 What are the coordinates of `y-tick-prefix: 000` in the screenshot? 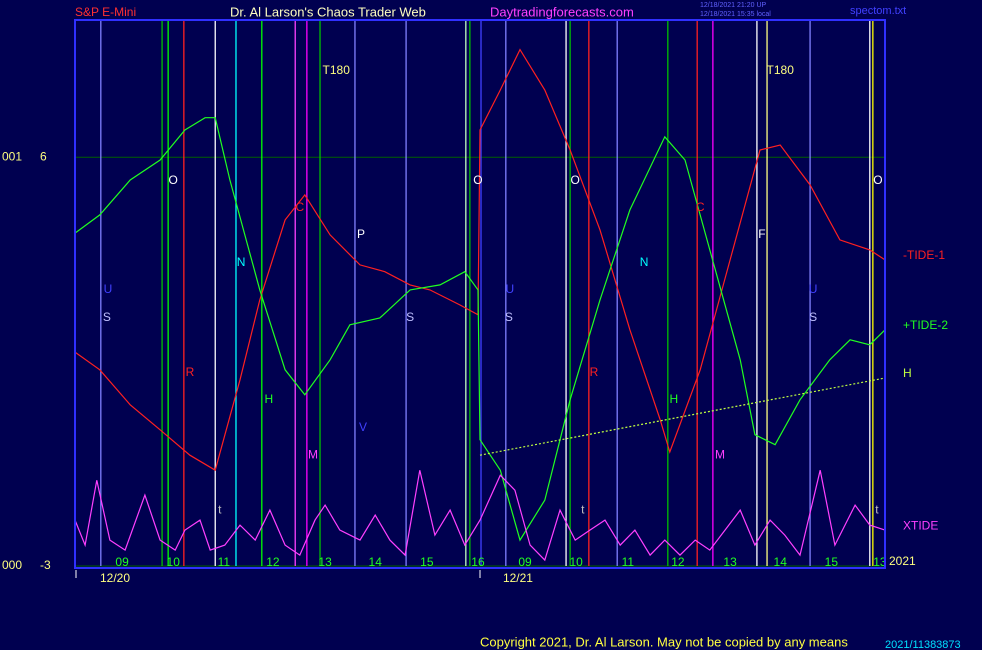 It's located at (12, 565).